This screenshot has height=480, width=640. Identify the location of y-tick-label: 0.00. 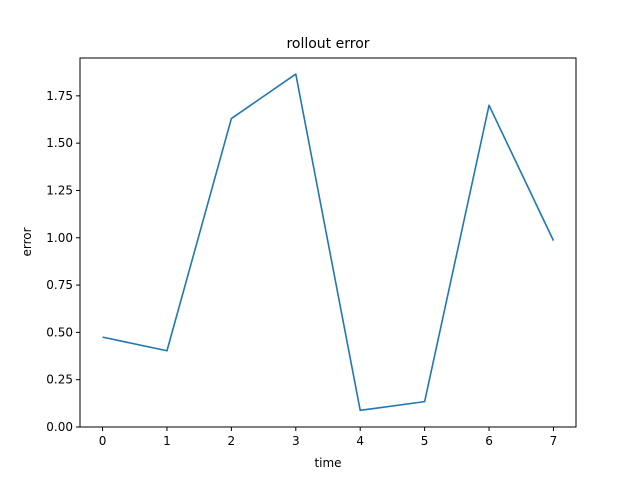
(59, 427).